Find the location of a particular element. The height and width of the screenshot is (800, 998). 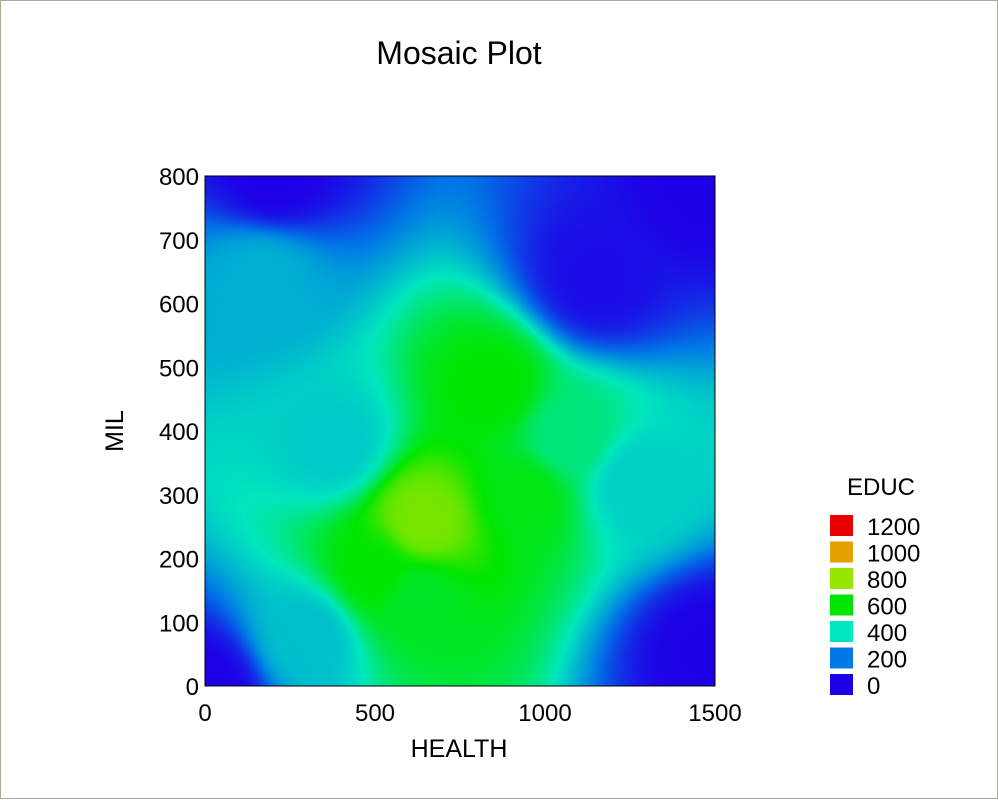

y-tick-label: 800 is located at coordinates (179, 177).